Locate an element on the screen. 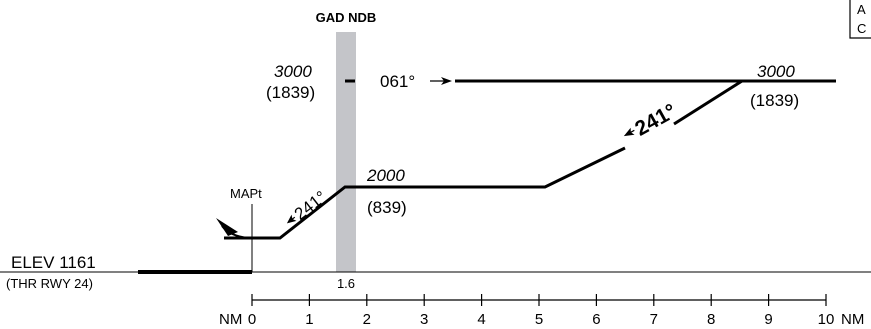 This screenshot has width=871, height=329. inbound-large-arrowhead is located at coordinates (629, 132).